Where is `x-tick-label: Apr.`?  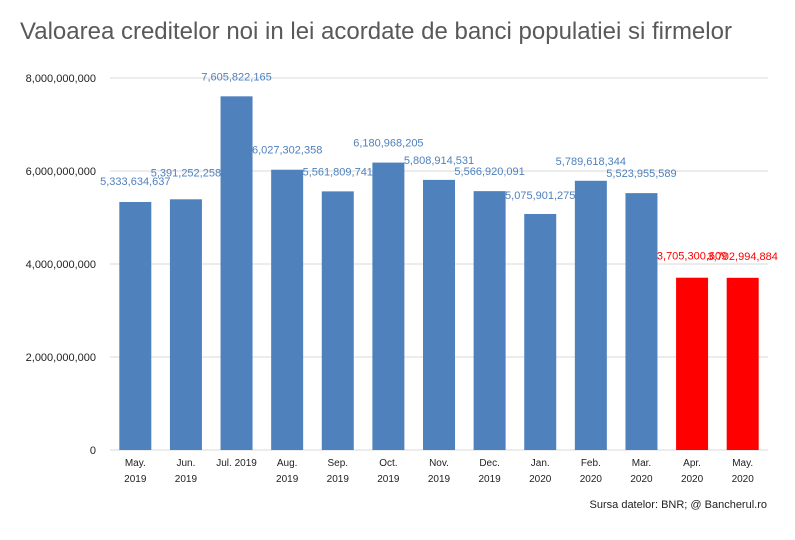
x-tick-label: Apr. is located at coordinates (692, 463).